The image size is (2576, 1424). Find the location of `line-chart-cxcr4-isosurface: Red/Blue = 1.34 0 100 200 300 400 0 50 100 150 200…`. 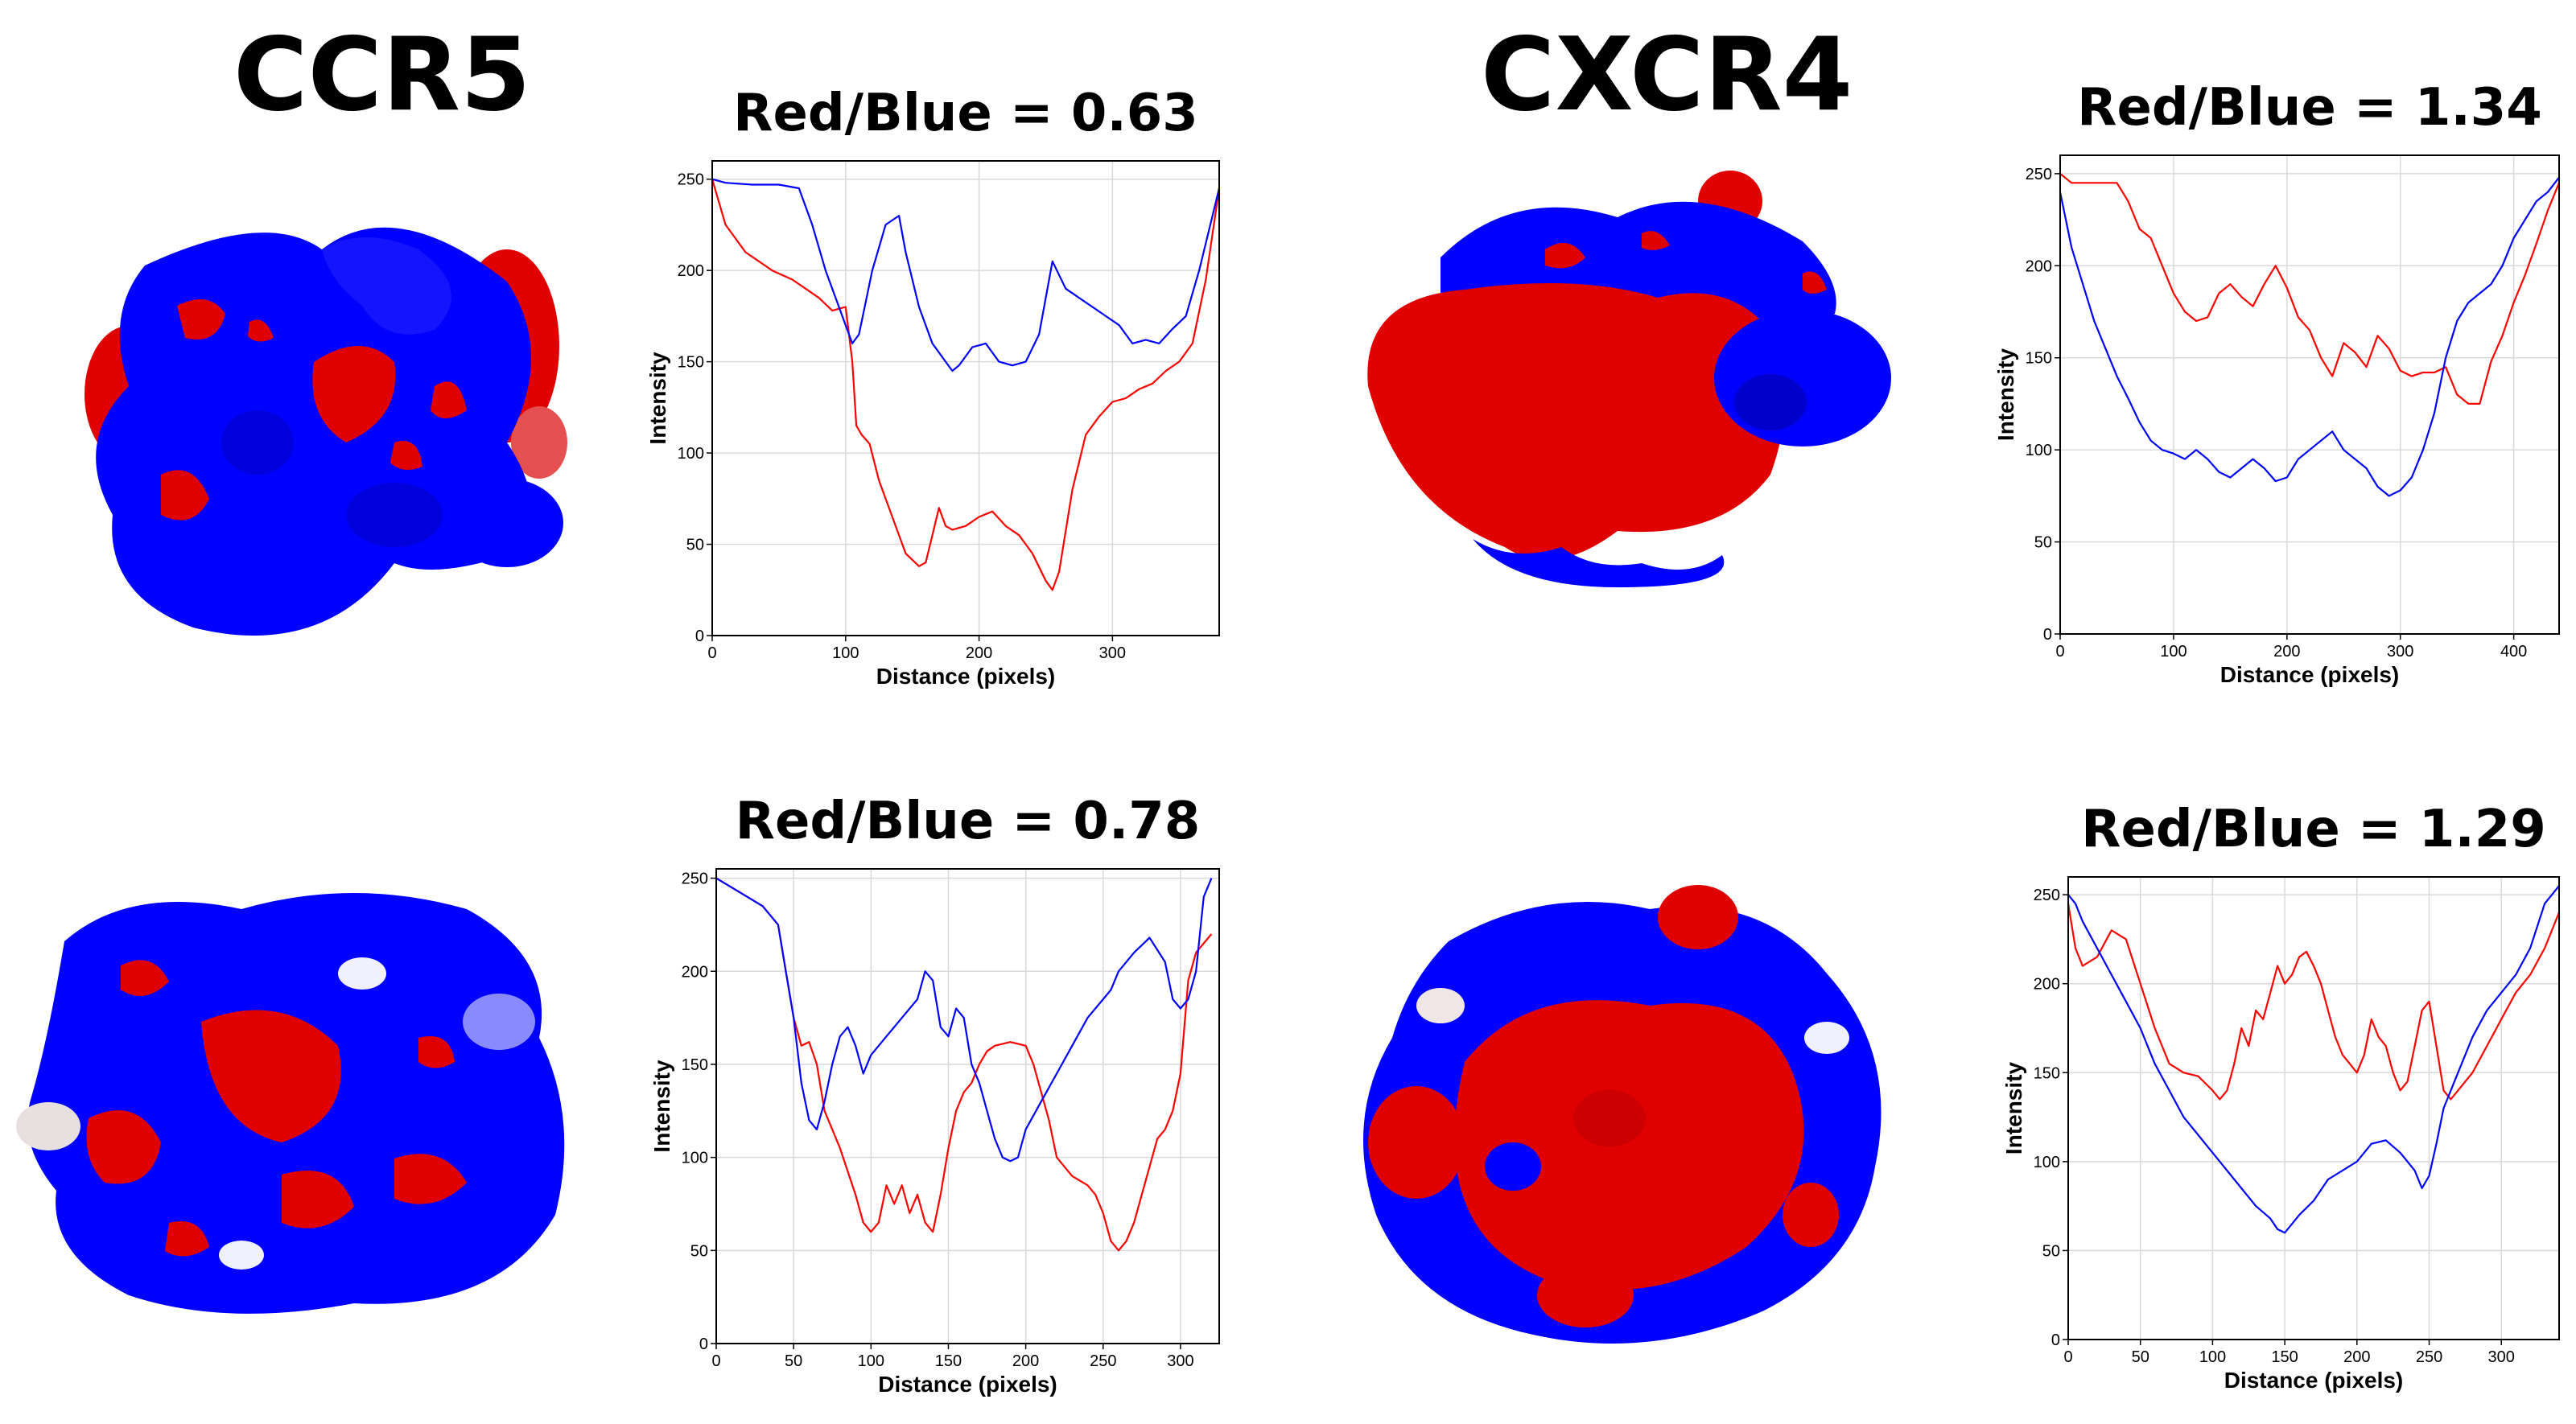

line-chart-cxcr4-isosurface: Red/Blue = 1.34 0 100 200 300 400 0 50 100 150 200… is located at coordinates (2261, 371).